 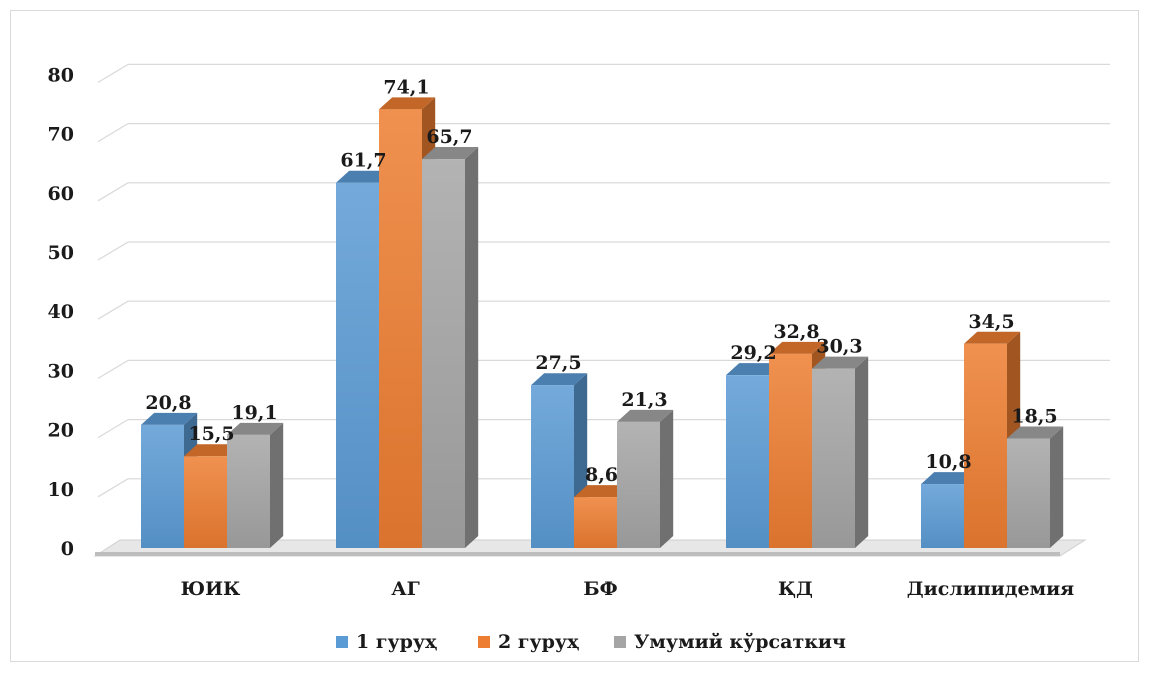 I want to click on y-axis: 0 10 20 30 40 50 60 70 80, so click(x=61, y=312).